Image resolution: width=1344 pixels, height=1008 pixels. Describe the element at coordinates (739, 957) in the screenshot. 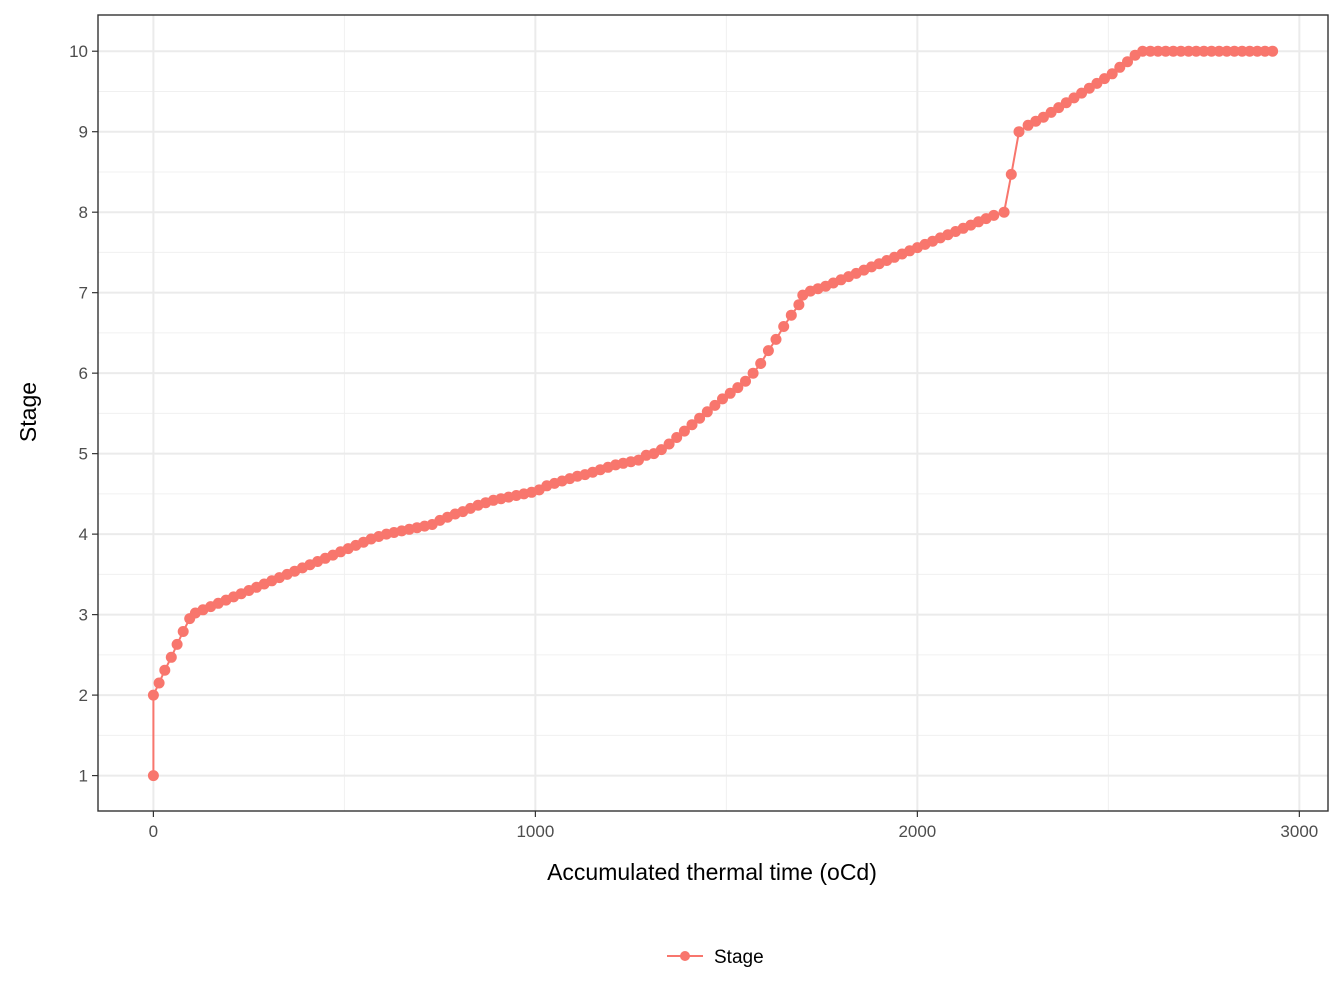

I see `legend-label-stage: Stage` at that location.